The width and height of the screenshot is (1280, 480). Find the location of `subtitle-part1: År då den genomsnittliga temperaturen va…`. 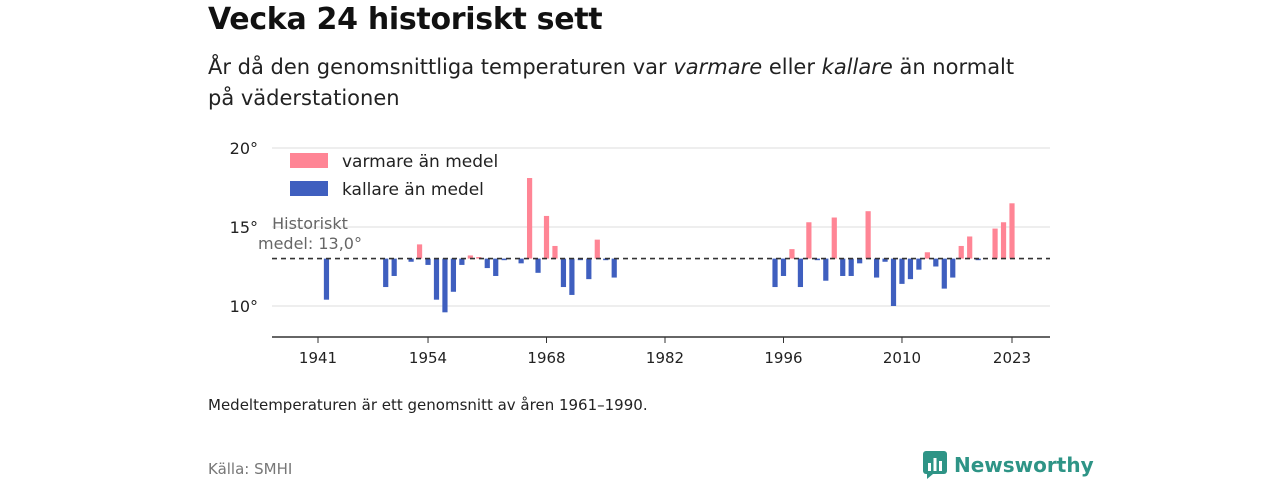

subtitle-part1: År då den genomsnittliga temperaturen va… is located at coordinates (441, 67).